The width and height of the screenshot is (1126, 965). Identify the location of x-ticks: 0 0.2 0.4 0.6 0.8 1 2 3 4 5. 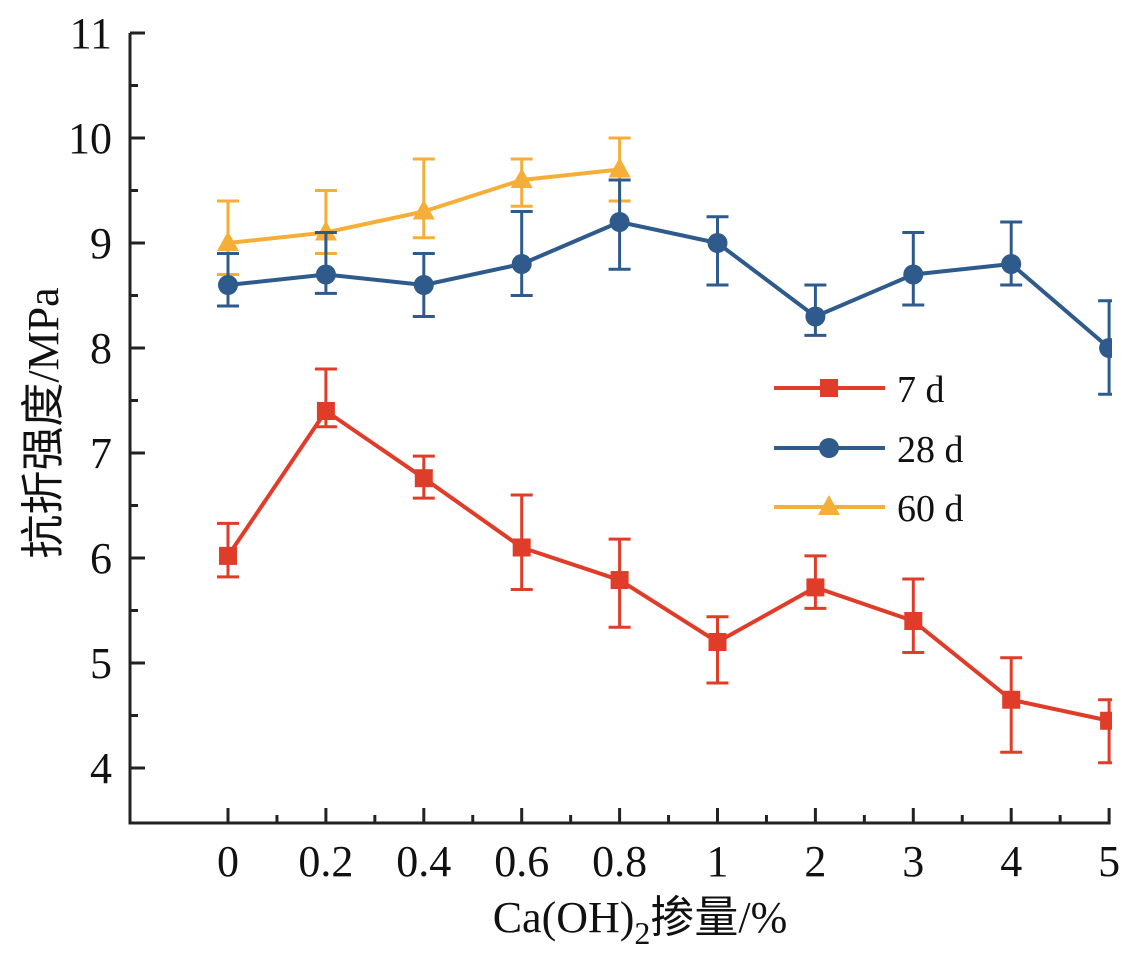
(668, 847).